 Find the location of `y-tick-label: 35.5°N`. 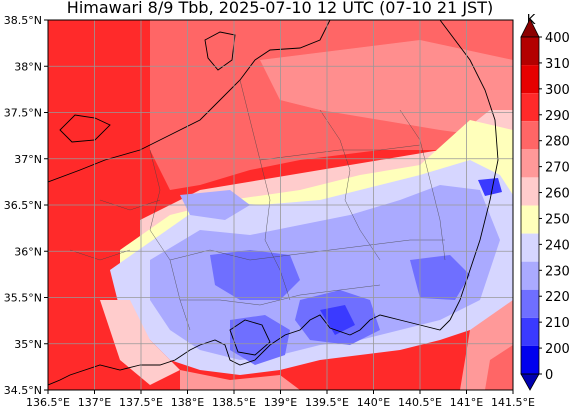

y-tick-label: 35.5°N is located at coordinates (23, 298).